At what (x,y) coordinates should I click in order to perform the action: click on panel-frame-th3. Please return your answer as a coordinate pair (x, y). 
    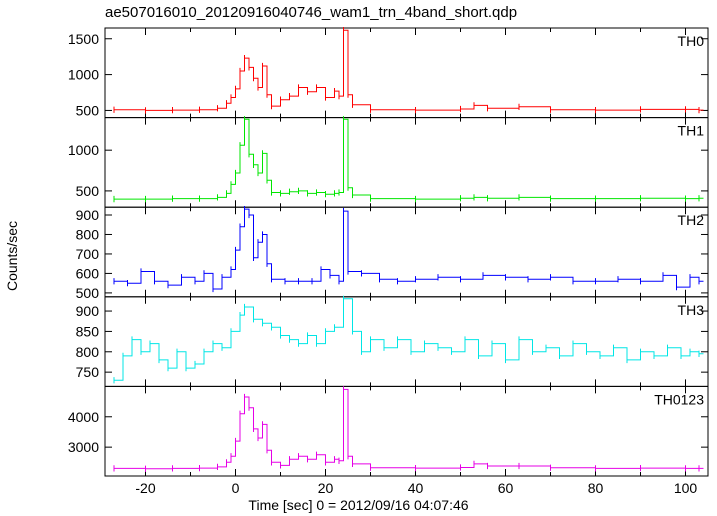
    Looking at the image, I should click on (406, 341).